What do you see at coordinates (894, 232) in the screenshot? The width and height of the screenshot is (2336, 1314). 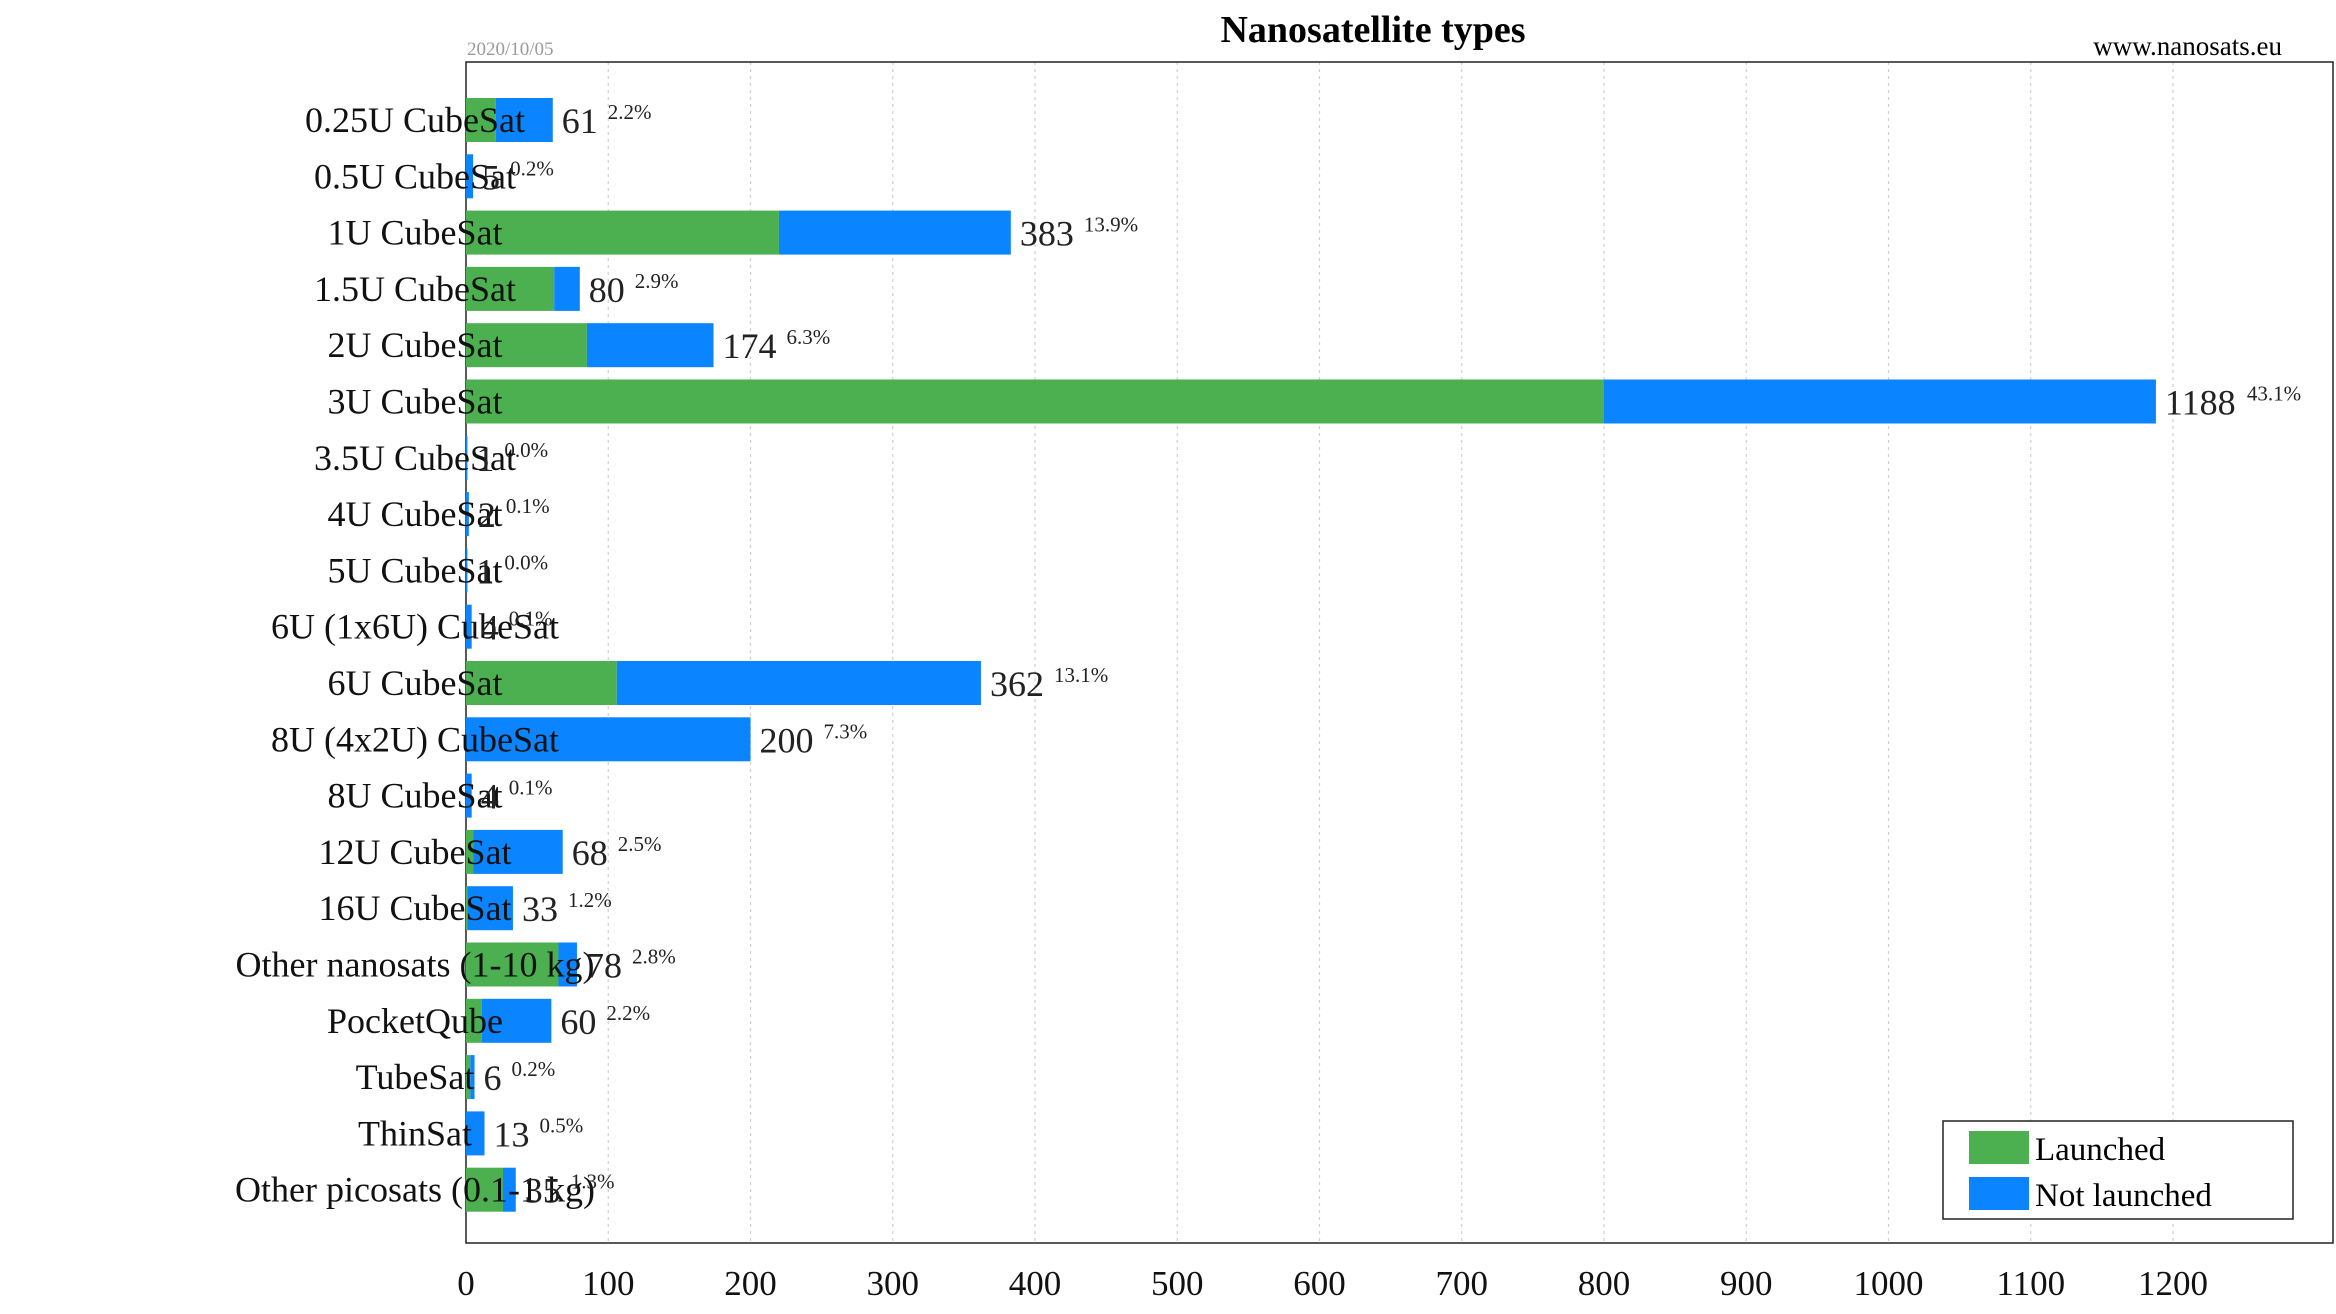 I see `bar-not-launched-1u-cubesat` at bounding box center [894, 232].